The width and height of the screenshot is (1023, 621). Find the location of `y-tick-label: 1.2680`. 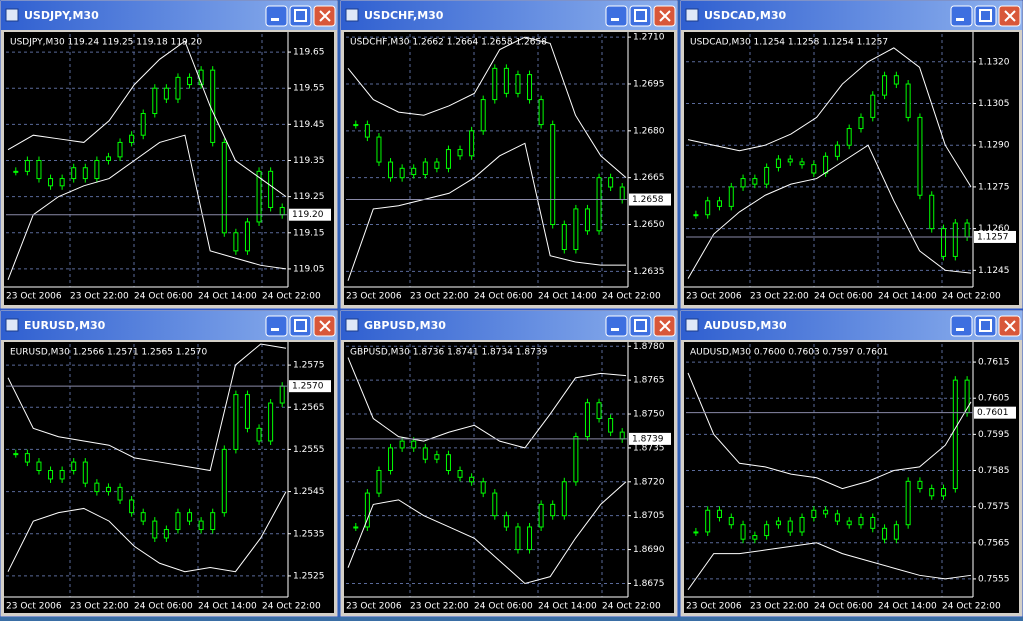

y-tick-label: 1.2680 is located at coordinates (649, 131).